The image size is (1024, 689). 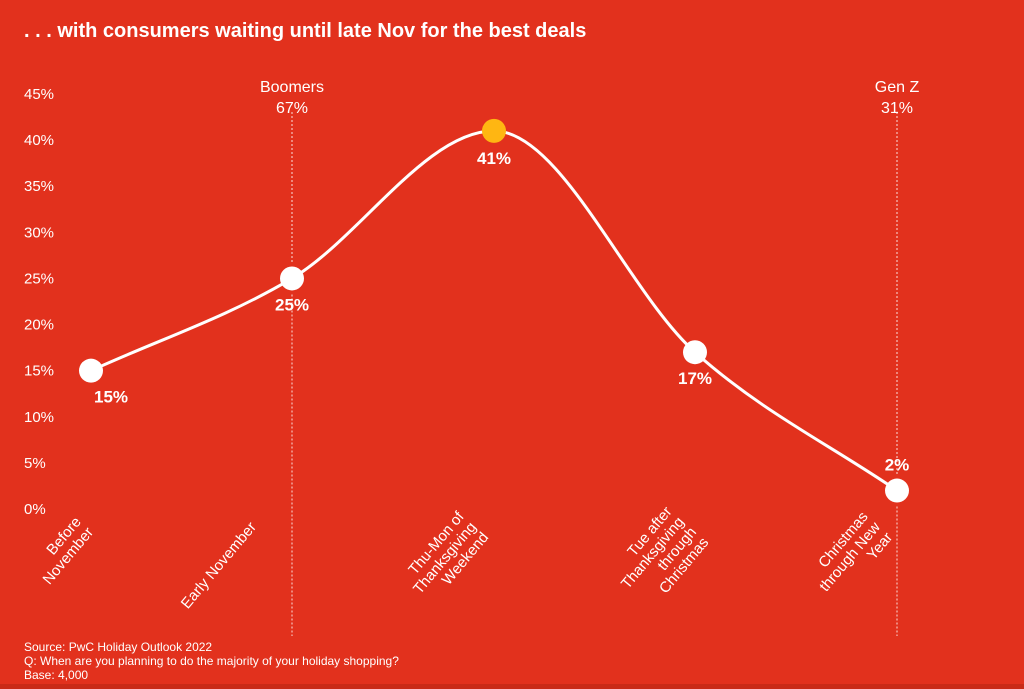 What do you see at coordinates (118, 647) in the screenshot?
I see `source-note: Source: PwC Holiday Outlook 2022` at bounding box center [118, 647].